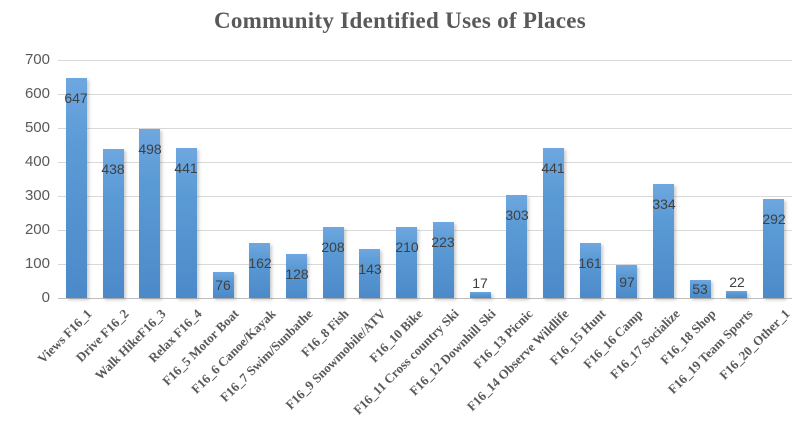  What do you see at coordinates (400, 20) in the screenshot?
I see `chart-title: Community Identified Uses of Places` at bounding box center [400, 20].